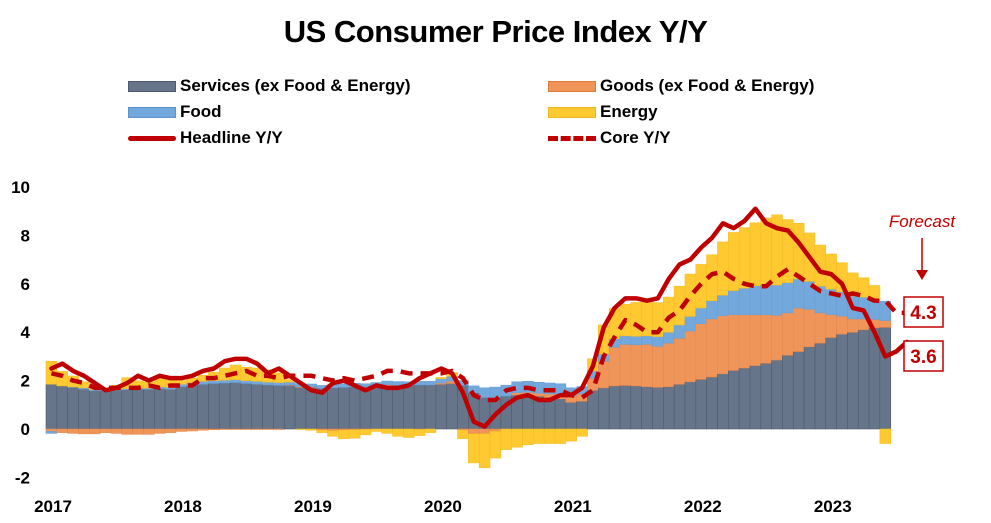 The height and width of the screenshot is (523, 991). I want to click on x-tick-label: 2021, so click(573, 506).